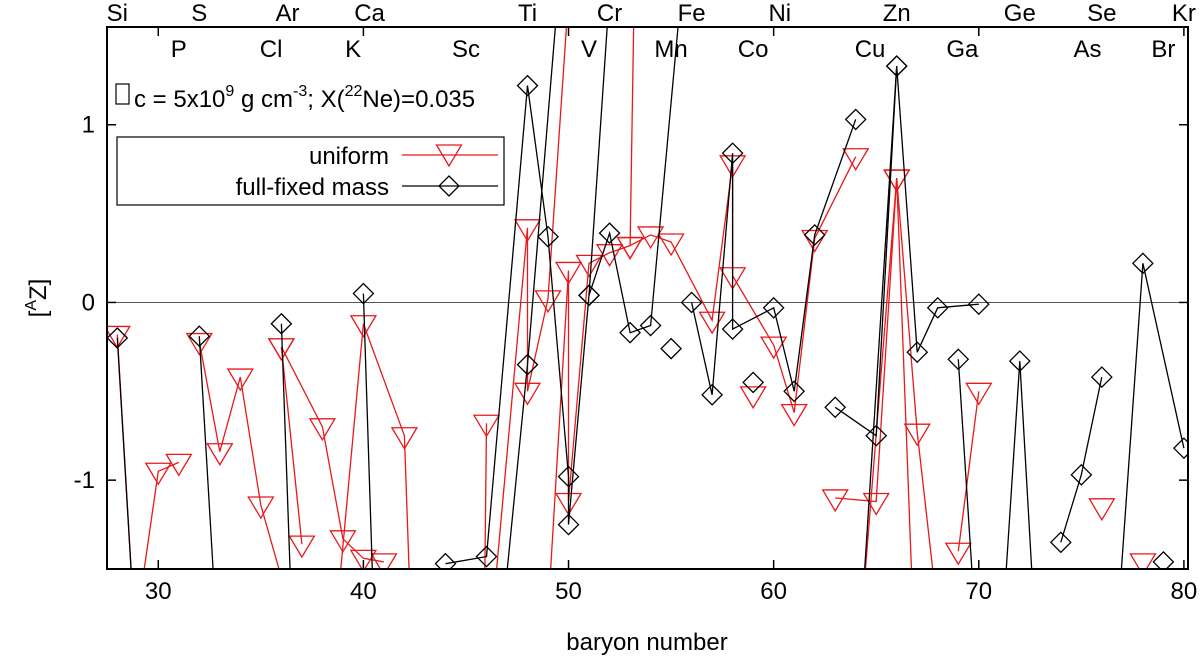  Describe the element at coordinates (1087, 49) in the screenshot. I see `element-label-as: As` at that location.